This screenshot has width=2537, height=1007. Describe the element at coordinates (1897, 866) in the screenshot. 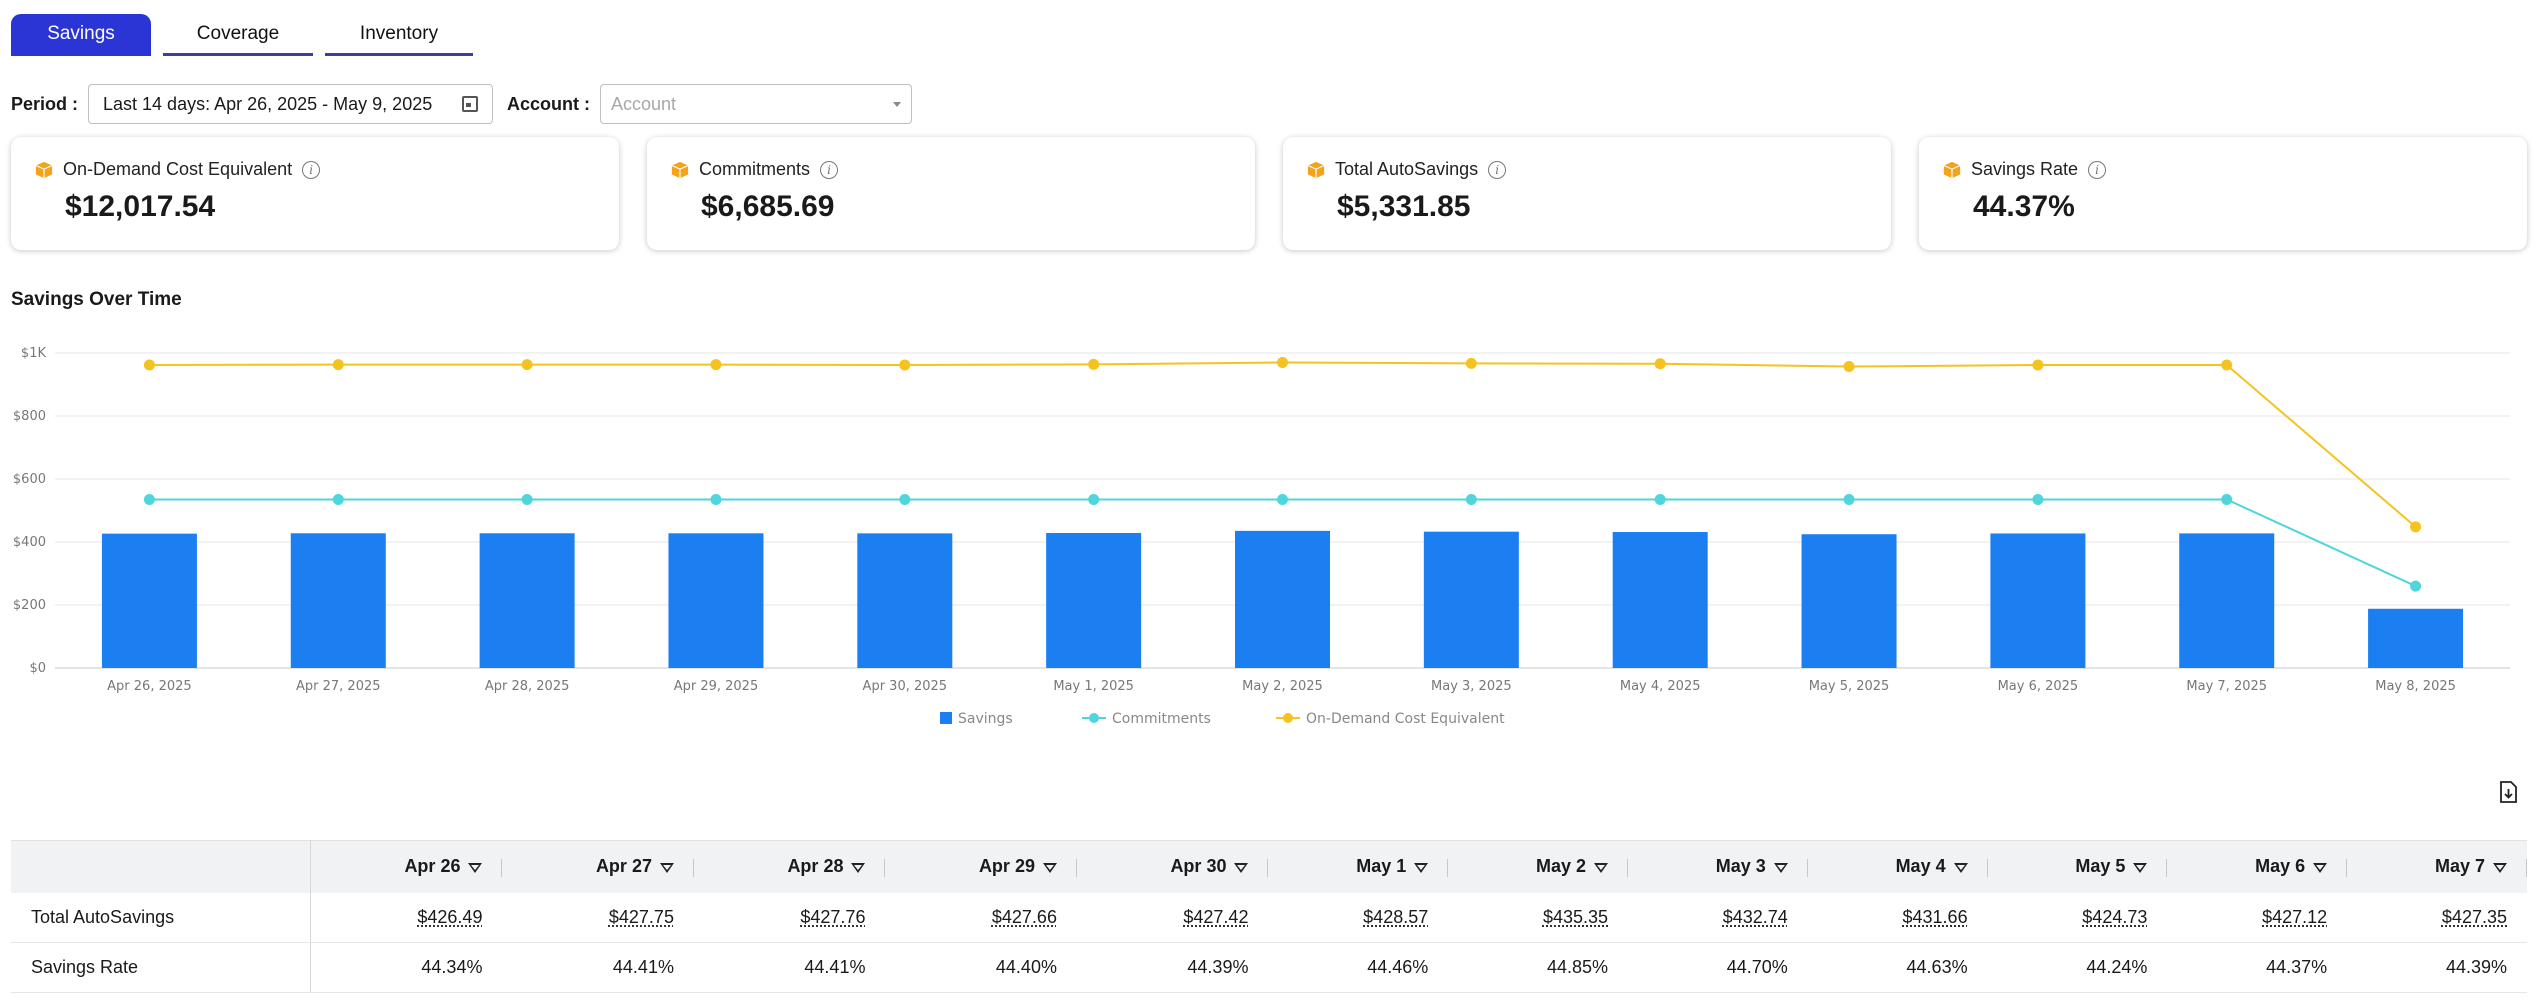

I see `column-header: May 4` at that location.